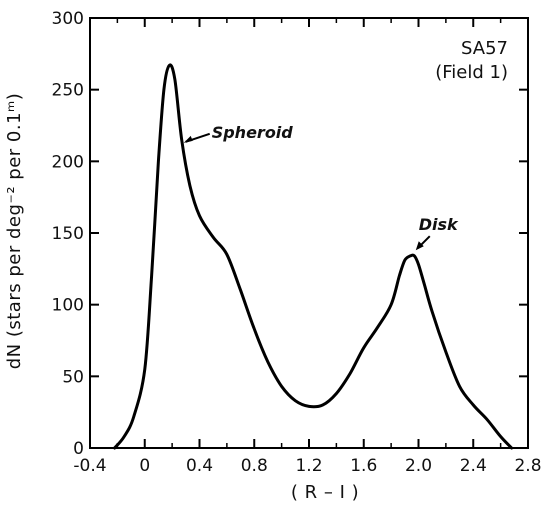 The width and height of the screenshot is (560, 506). Describe the element at coordinates (419, 246) in the screenshot. I see `disk-arrowhead` at that location.